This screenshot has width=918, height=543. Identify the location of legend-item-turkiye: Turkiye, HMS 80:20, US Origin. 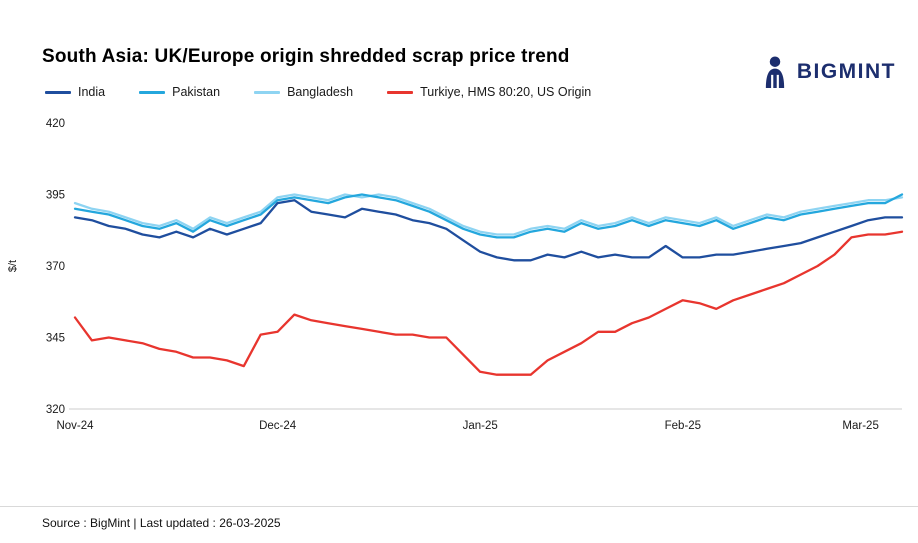
(489, 92).